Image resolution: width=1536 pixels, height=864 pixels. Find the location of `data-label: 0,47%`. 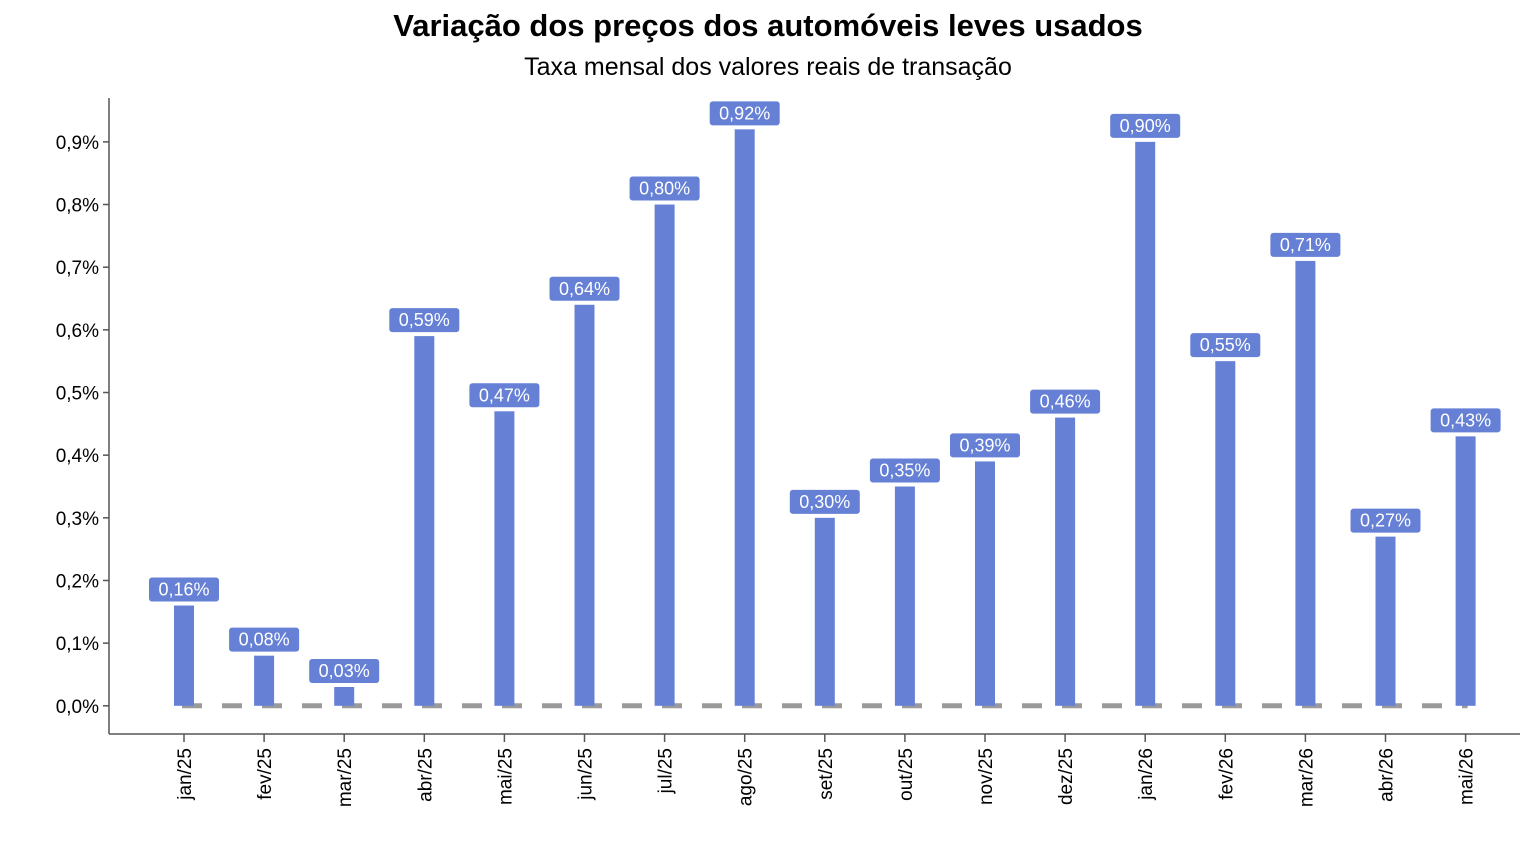

data-label: 0,47% is located at coordinates (504, 395).